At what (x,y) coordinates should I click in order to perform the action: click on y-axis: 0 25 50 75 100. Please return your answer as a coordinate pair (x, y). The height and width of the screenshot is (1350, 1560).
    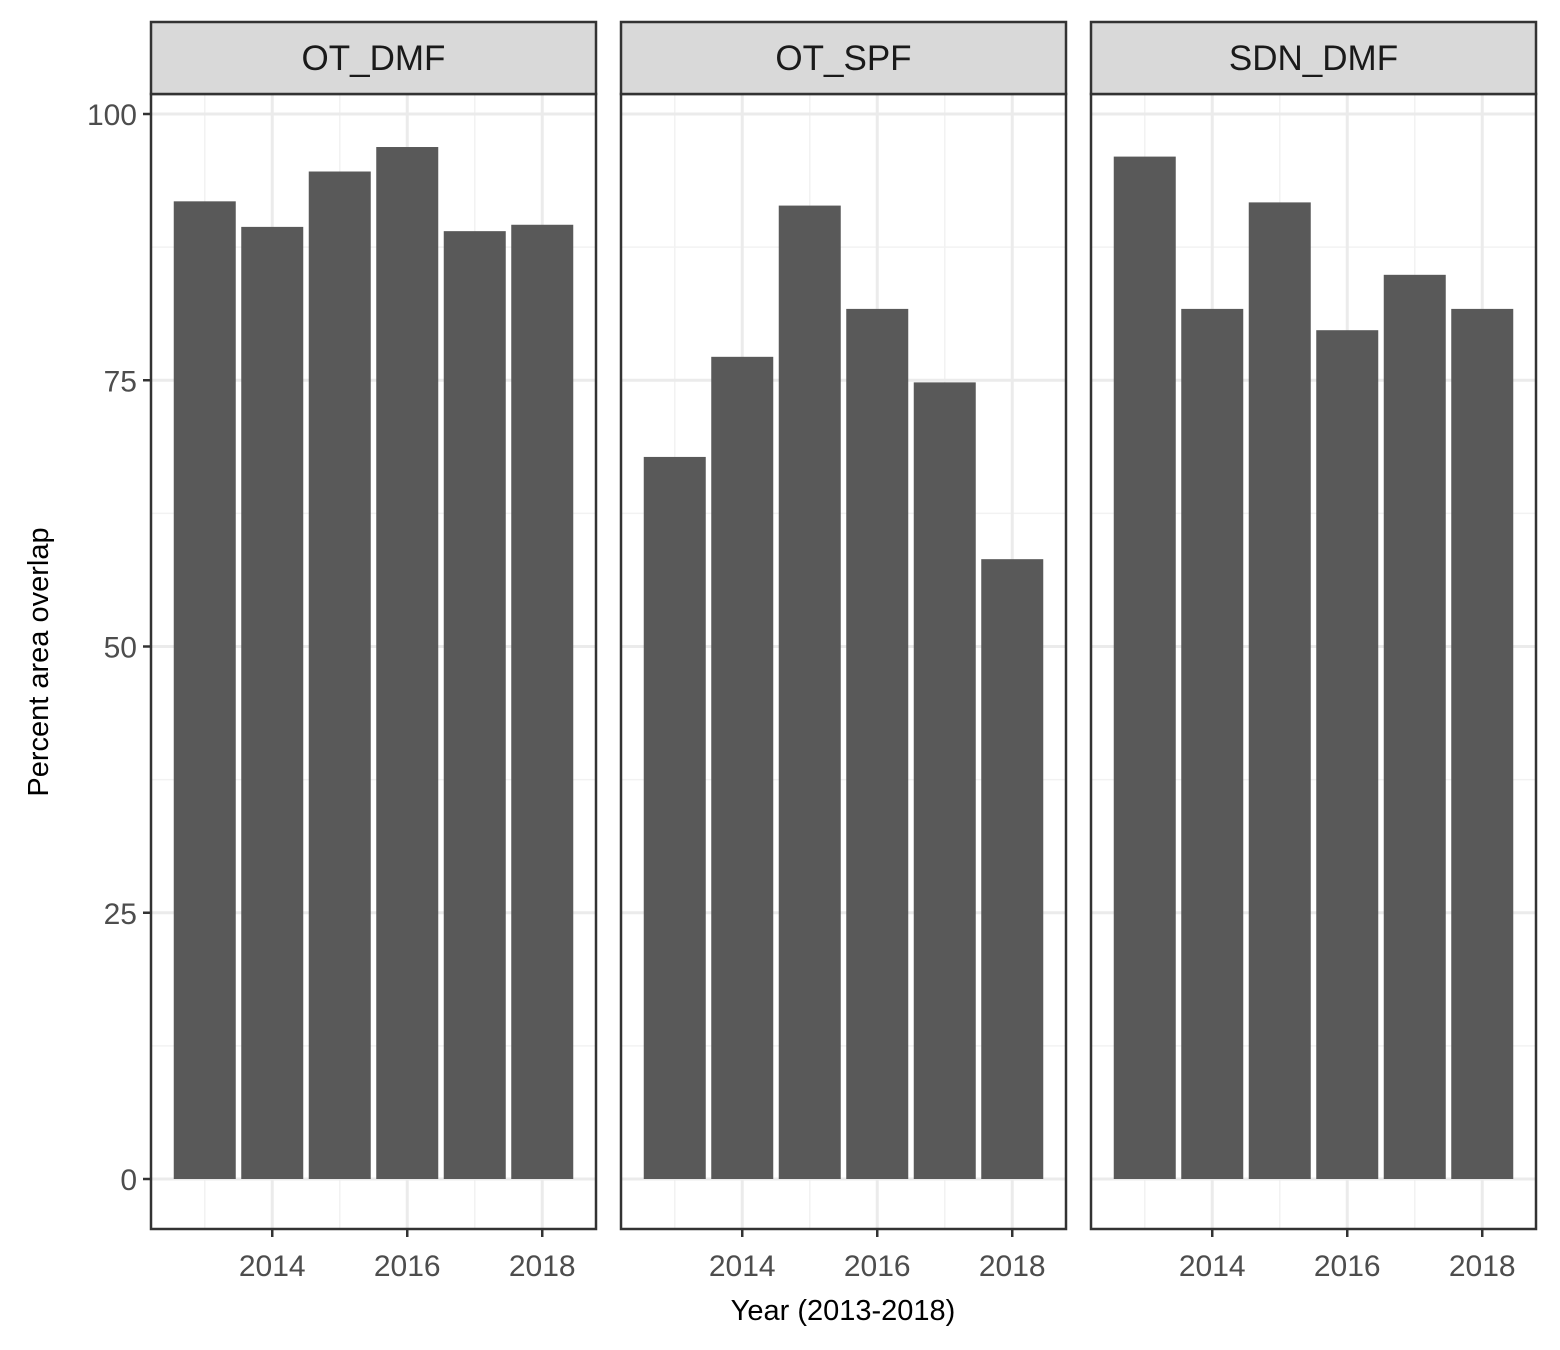
    Looking at the image, I should click on (119, 648).